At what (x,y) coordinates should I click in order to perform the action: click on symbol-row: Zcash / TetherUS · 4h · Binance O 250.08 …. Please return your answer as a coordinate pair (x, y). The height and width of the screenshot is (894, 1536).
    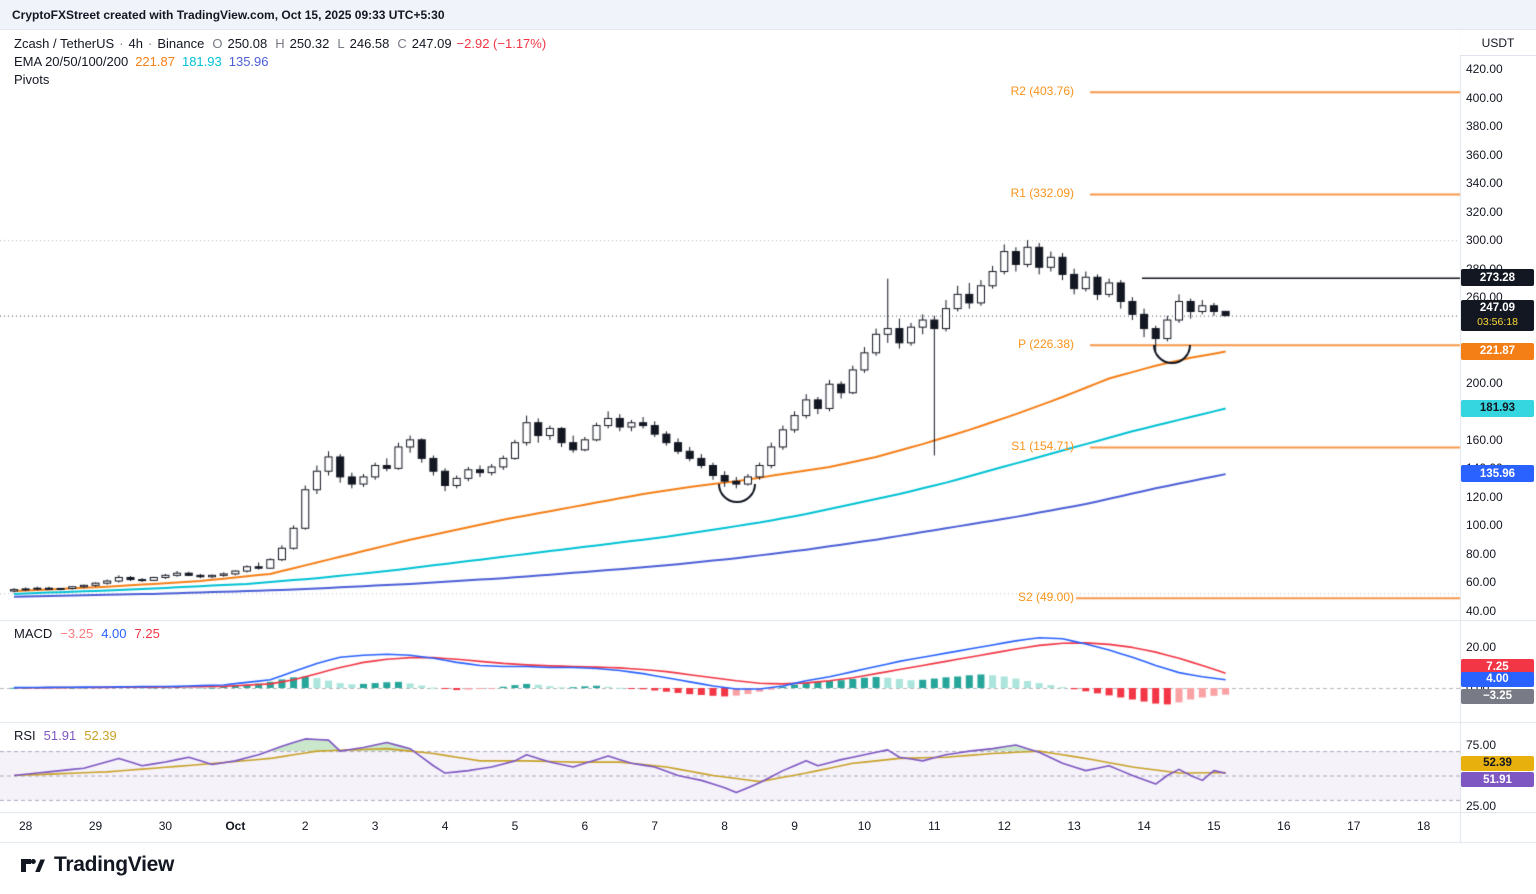
    Looking at the image, I should click on (280, 43).